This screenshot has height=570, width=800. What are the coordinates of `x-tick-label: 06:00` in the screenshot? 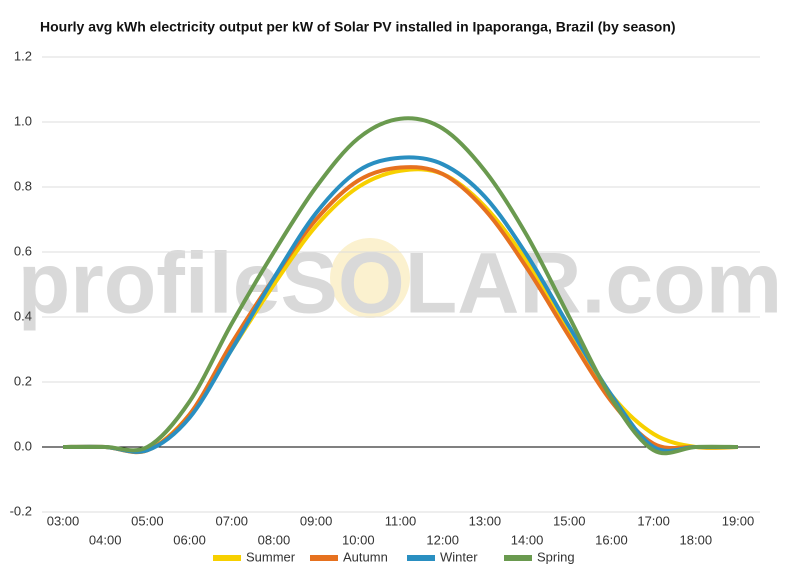 It's located at (189, 539).